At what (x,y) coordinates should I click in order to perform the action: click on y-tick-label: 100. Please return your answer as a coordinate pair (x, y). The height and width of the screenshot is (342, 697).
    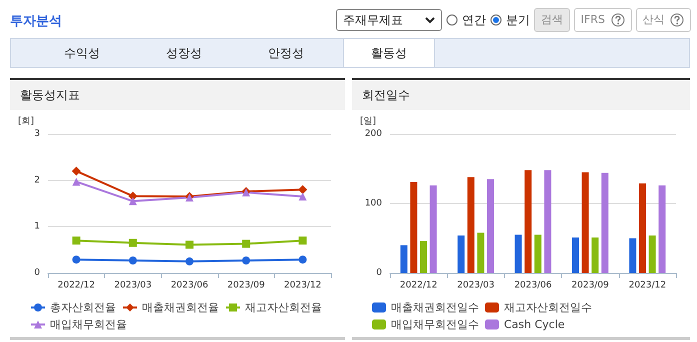
    Looking at the image, I should click on (373, 203).